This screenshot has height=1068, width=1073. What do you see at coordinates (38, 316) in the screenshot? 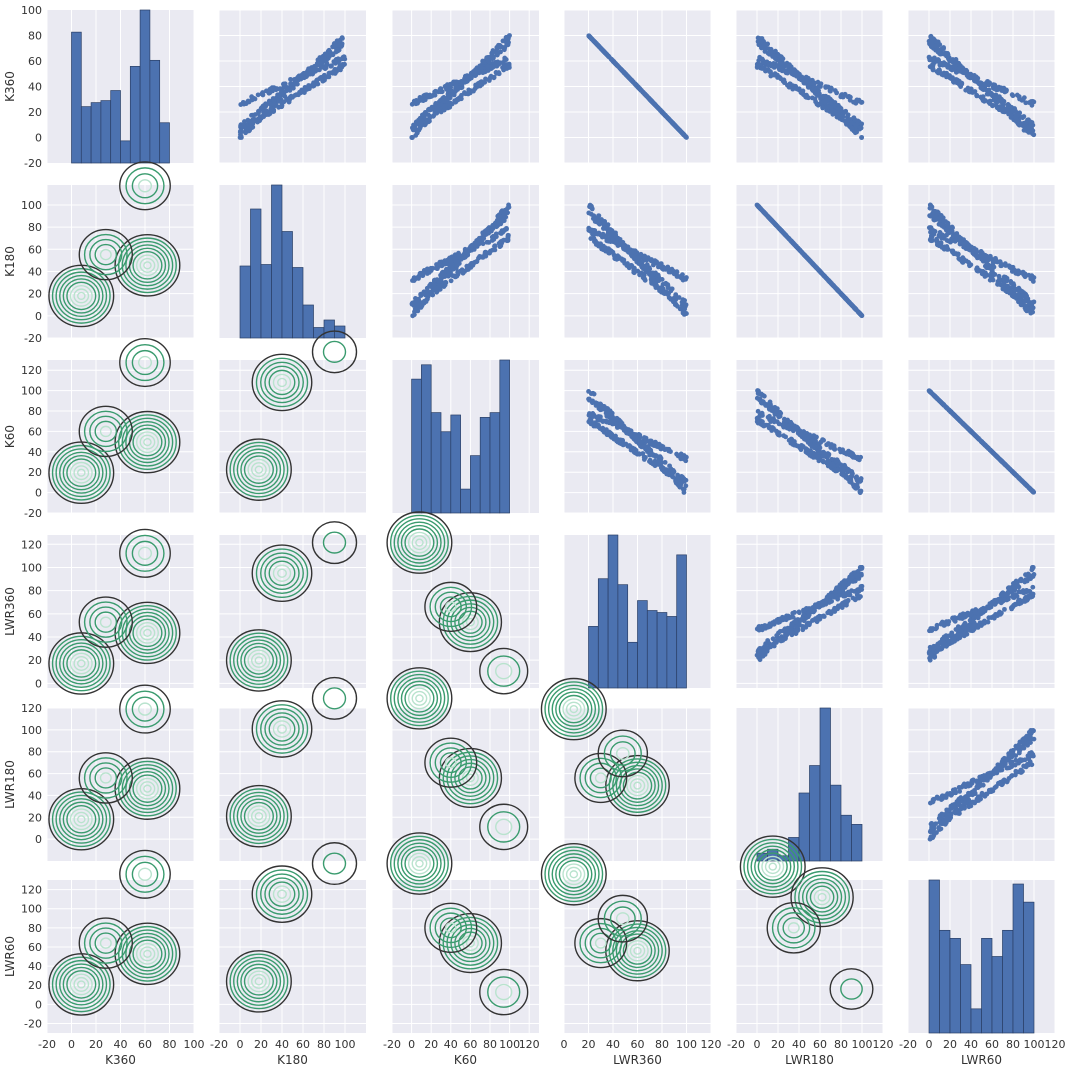
I see `y-tick-label: 0` at bounding box center [38, 316].